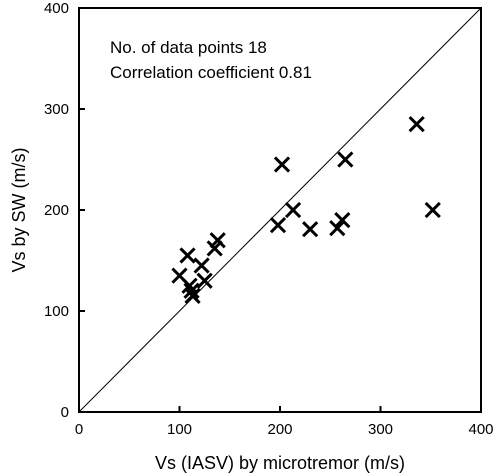 This screenshot has height=476, width=500. Describe the element at coordinates (56, 311) in the screenshot. I see `y-tick-label: 100` at that location.